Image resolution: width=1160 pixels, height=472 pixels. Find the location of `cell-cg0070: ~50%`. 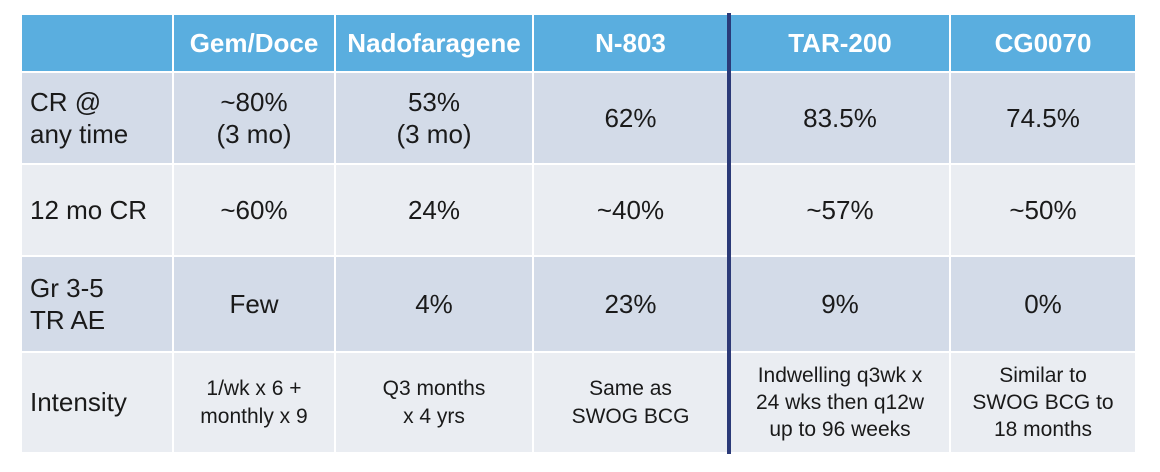

cell-cg0070: ~50% is located at coordinates (1043, 210).